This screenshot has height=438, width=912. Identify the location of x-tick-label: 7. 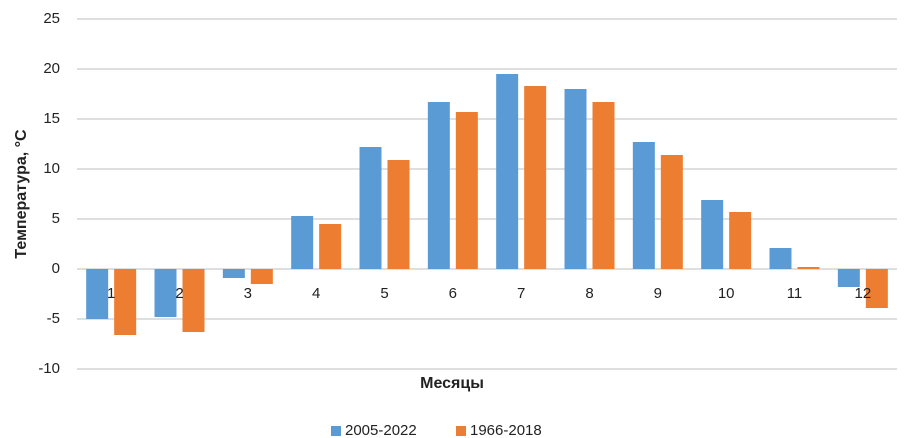
(521, 293).